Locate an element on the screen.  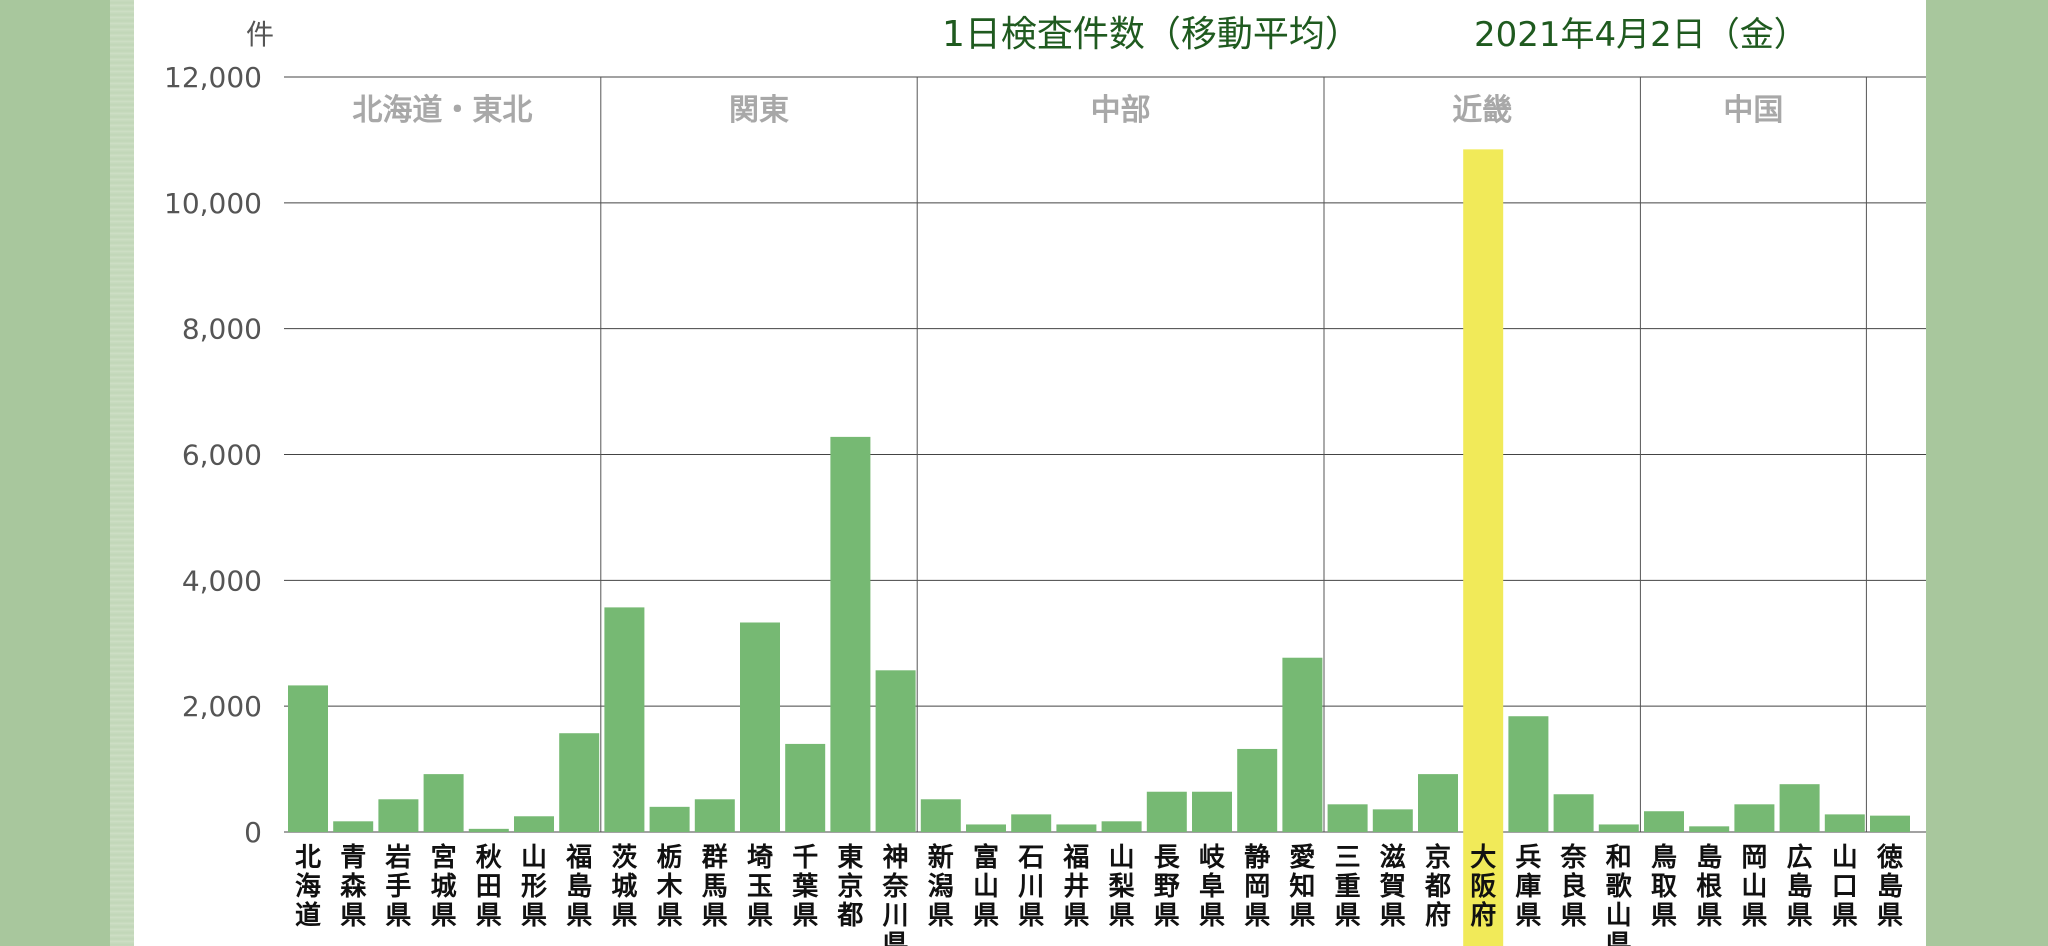
region-label: 中国 is located at coordinates (1753, 110).